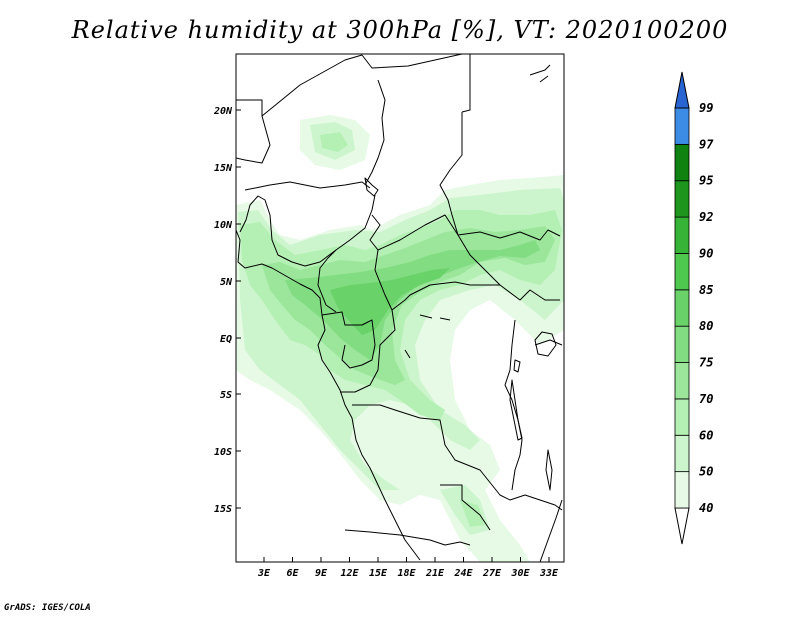 This screenshot has width=800, height=618. Describe the element at coordinates (706, 326) in the screenshot. I see `colorbar-label: 80` at that location.